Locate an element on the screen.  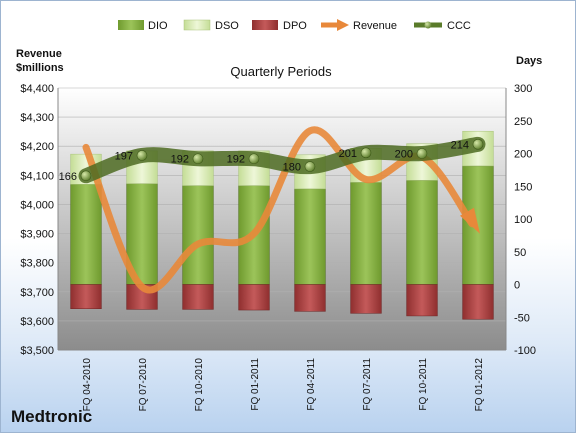
left-tick-label: $3,900 is located at coordinates (37, 235).